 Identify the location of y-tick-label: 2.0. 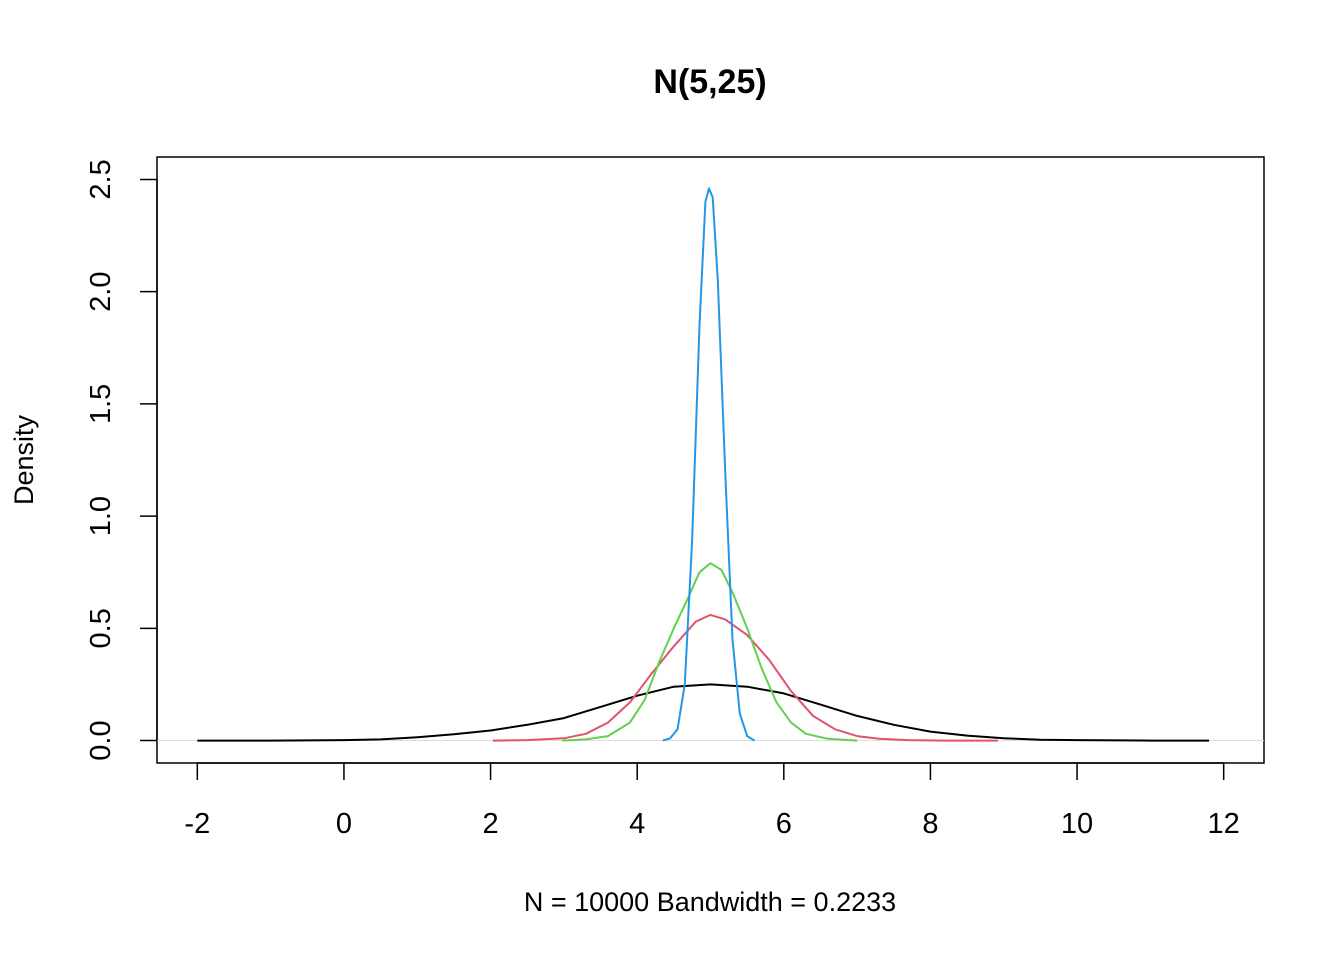
(101, 292).